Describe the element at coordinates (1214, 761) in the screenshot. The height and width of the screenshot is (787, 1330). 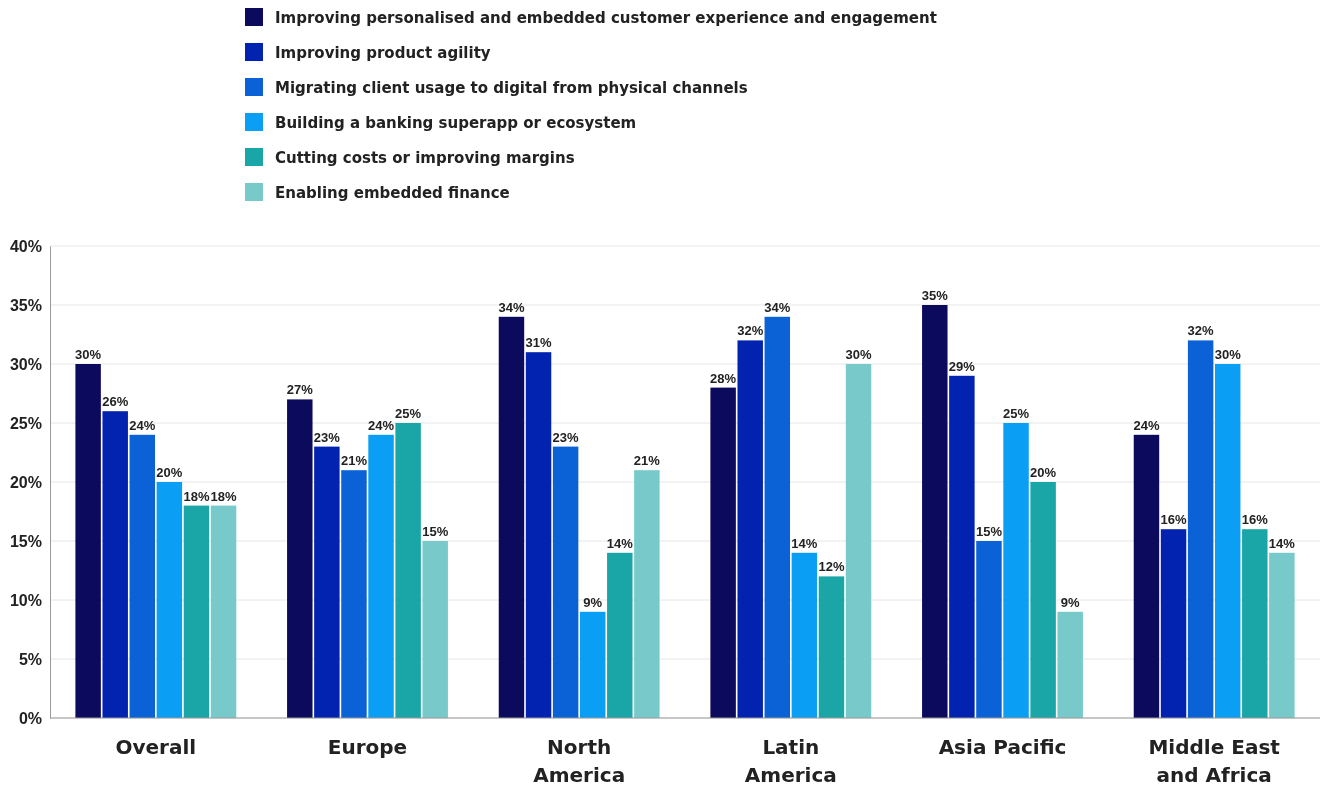
I see `x-tick-label: Middle East and Africa` at that location.